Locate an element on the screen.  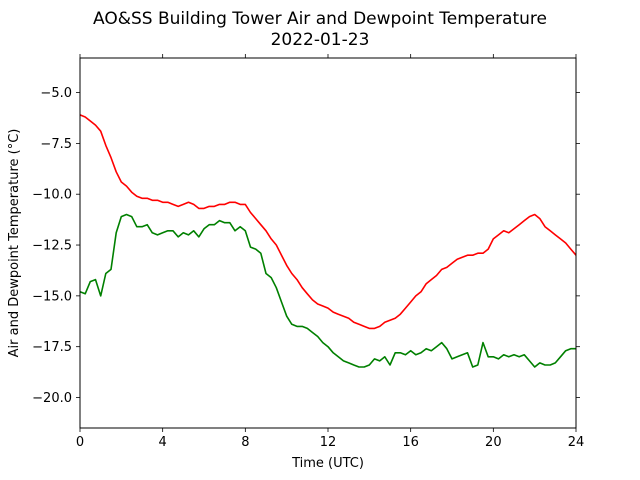
y-tick-label: −12.5 is located at coordinates (52, 246).